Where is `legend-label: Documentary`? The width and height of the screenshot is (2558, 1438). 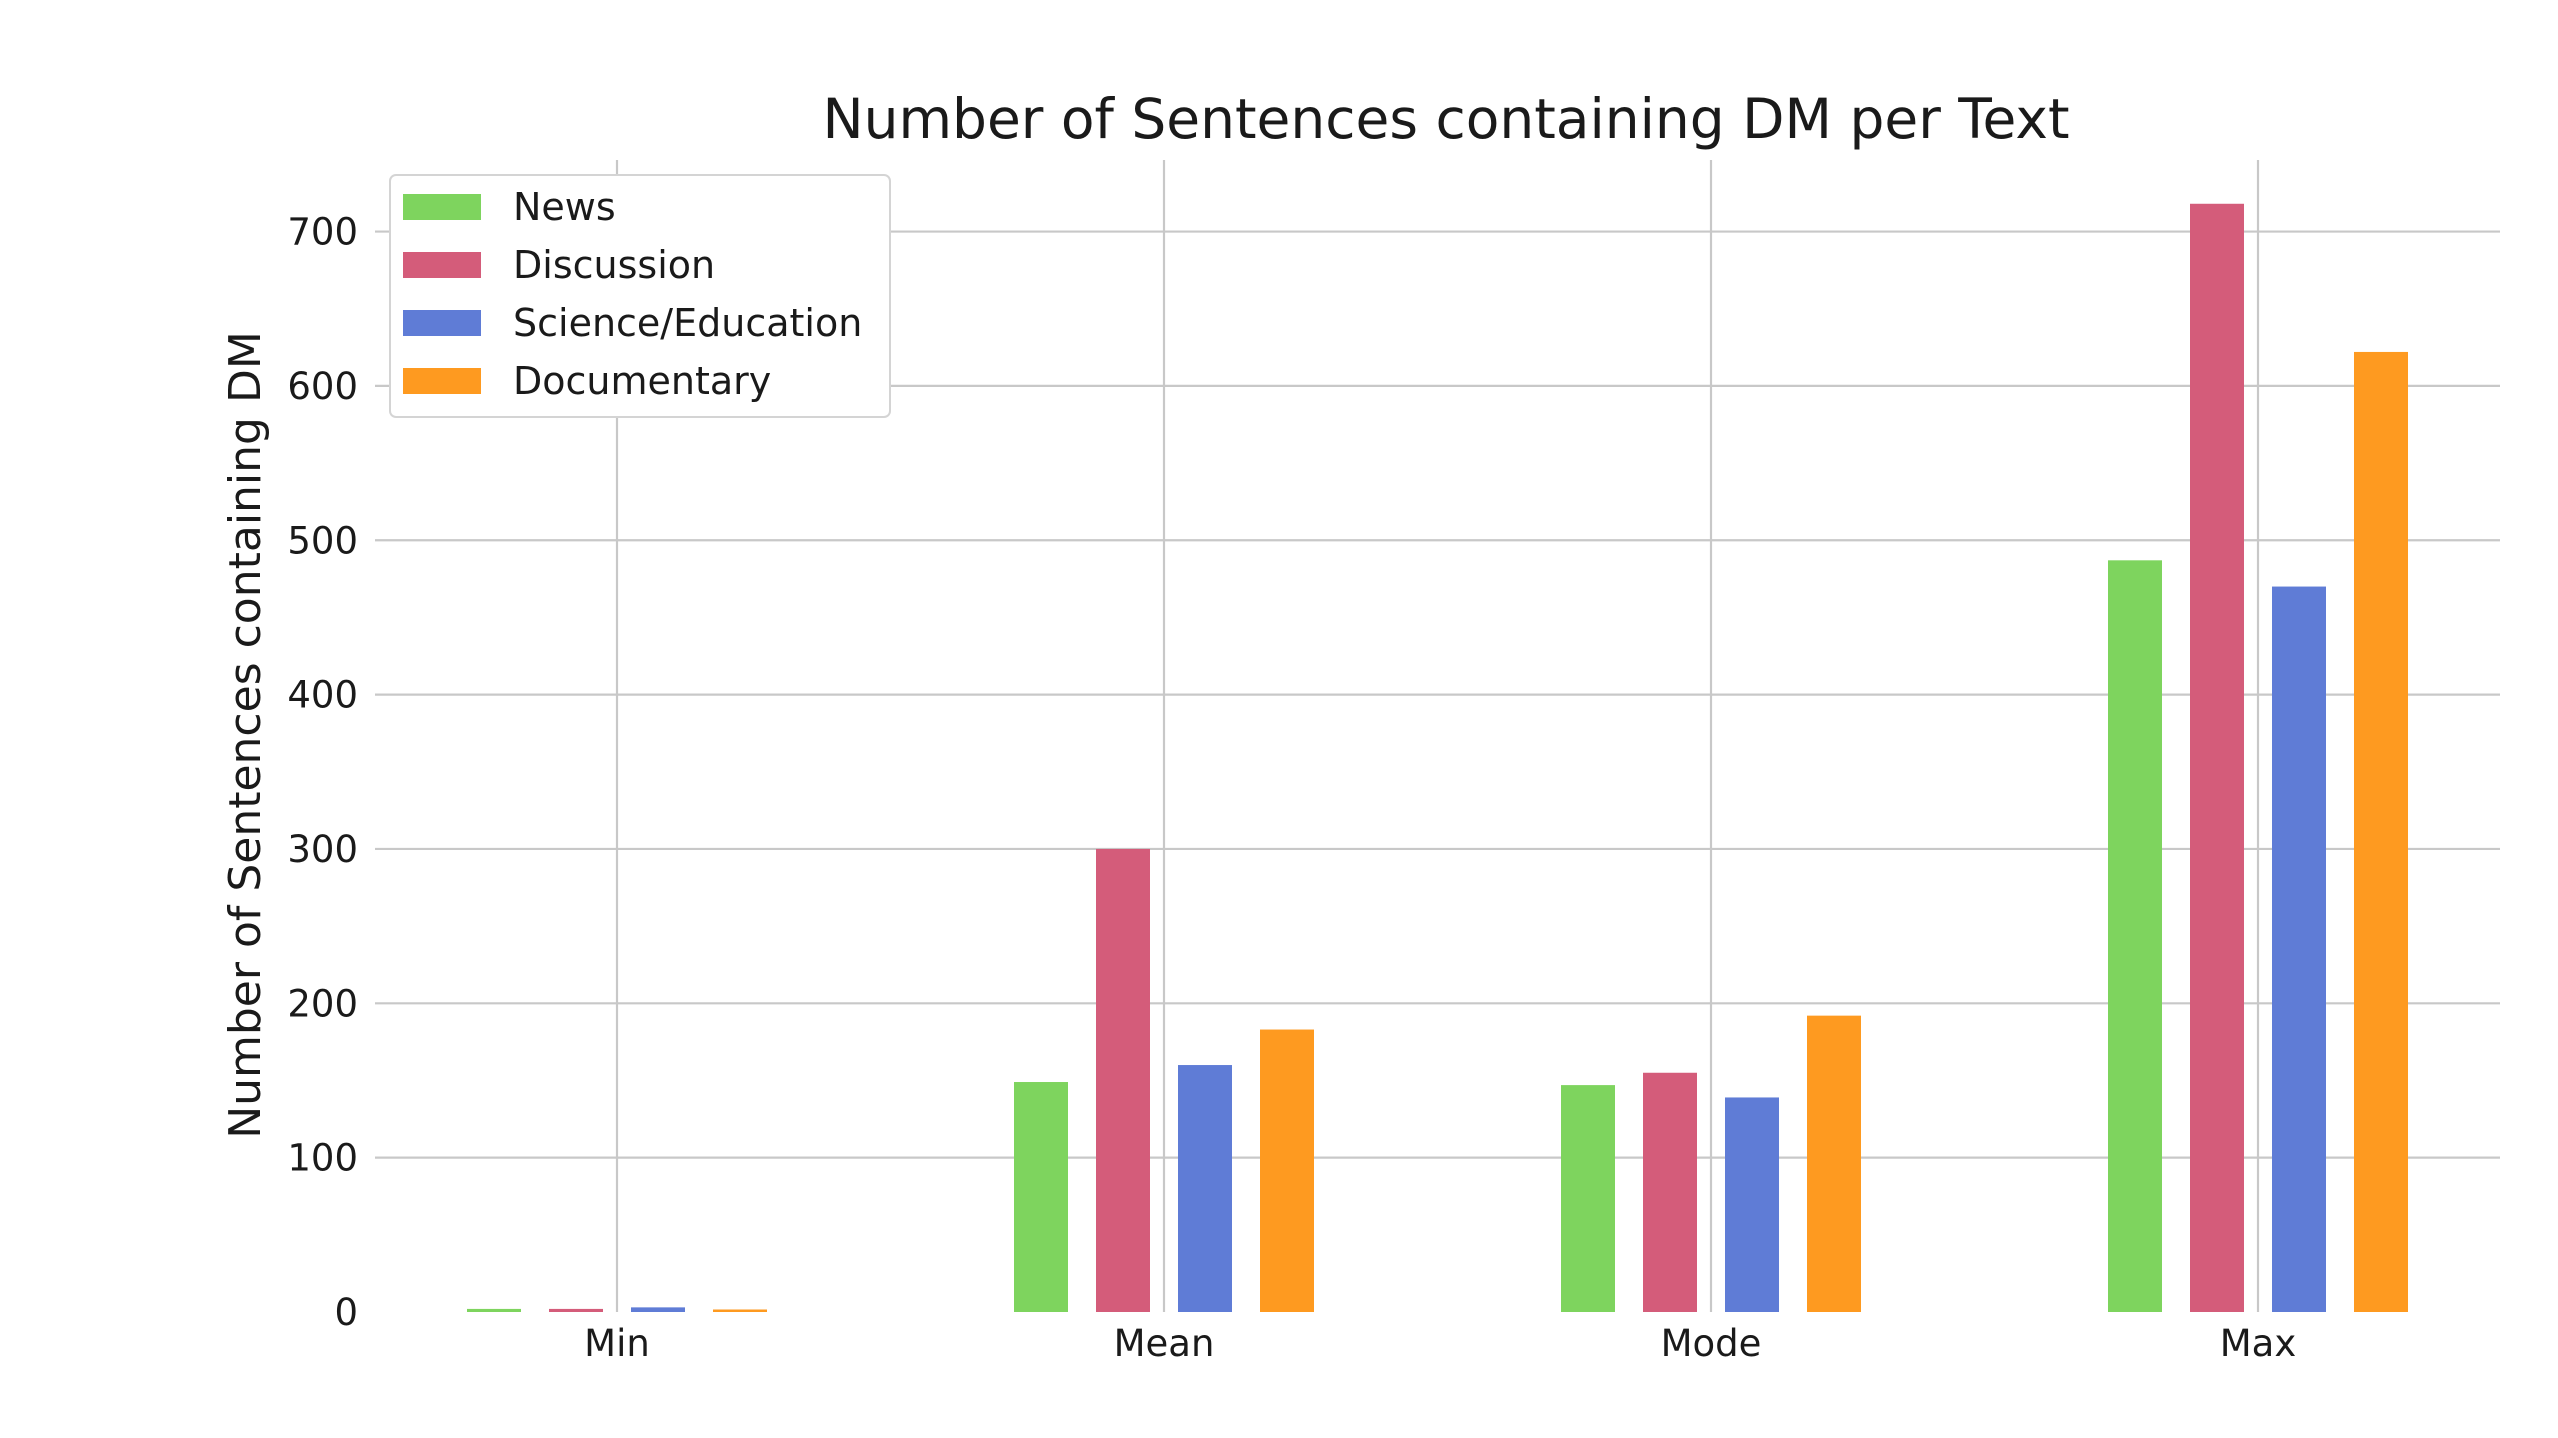
legend-label: Documentary is located at coordinates (642, 381).